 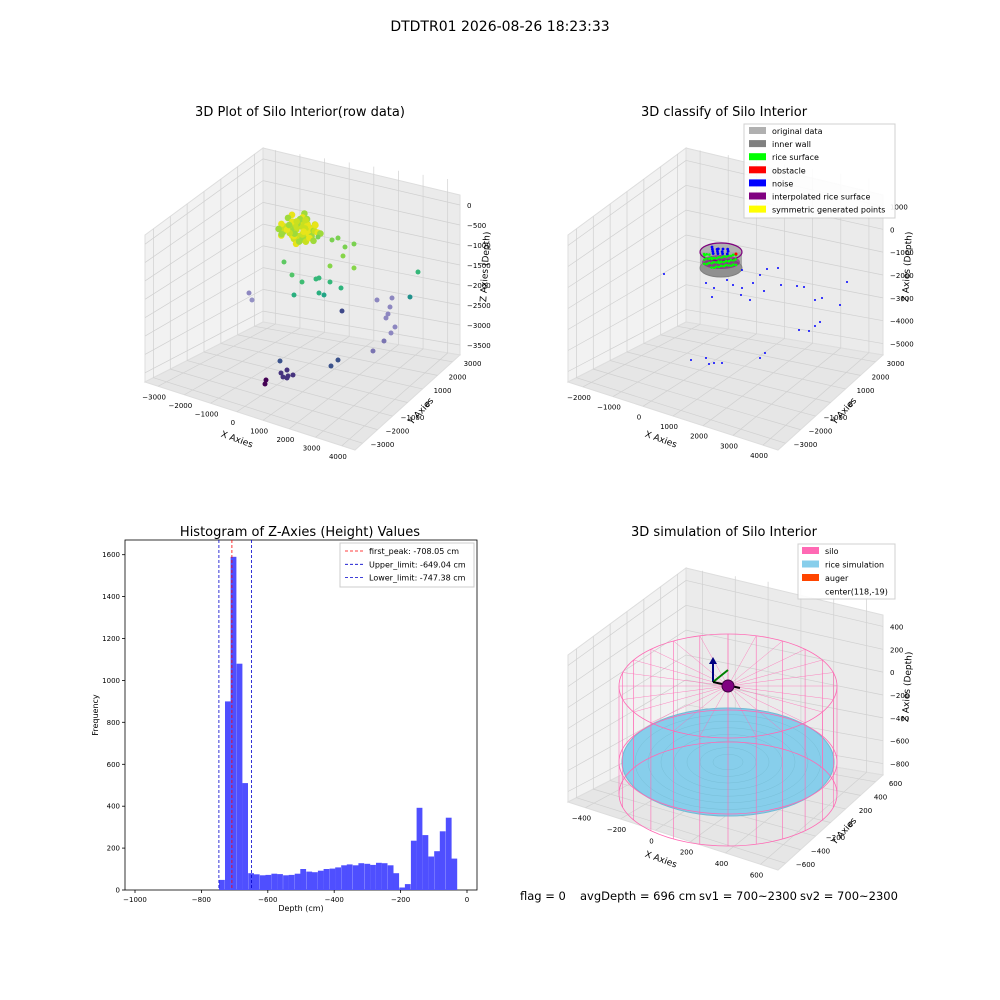 What do you see at coordinates (236, 440) in the screenshot?
I see `raw-x-axis-label: X Axies` at bounding box center [236, 440].